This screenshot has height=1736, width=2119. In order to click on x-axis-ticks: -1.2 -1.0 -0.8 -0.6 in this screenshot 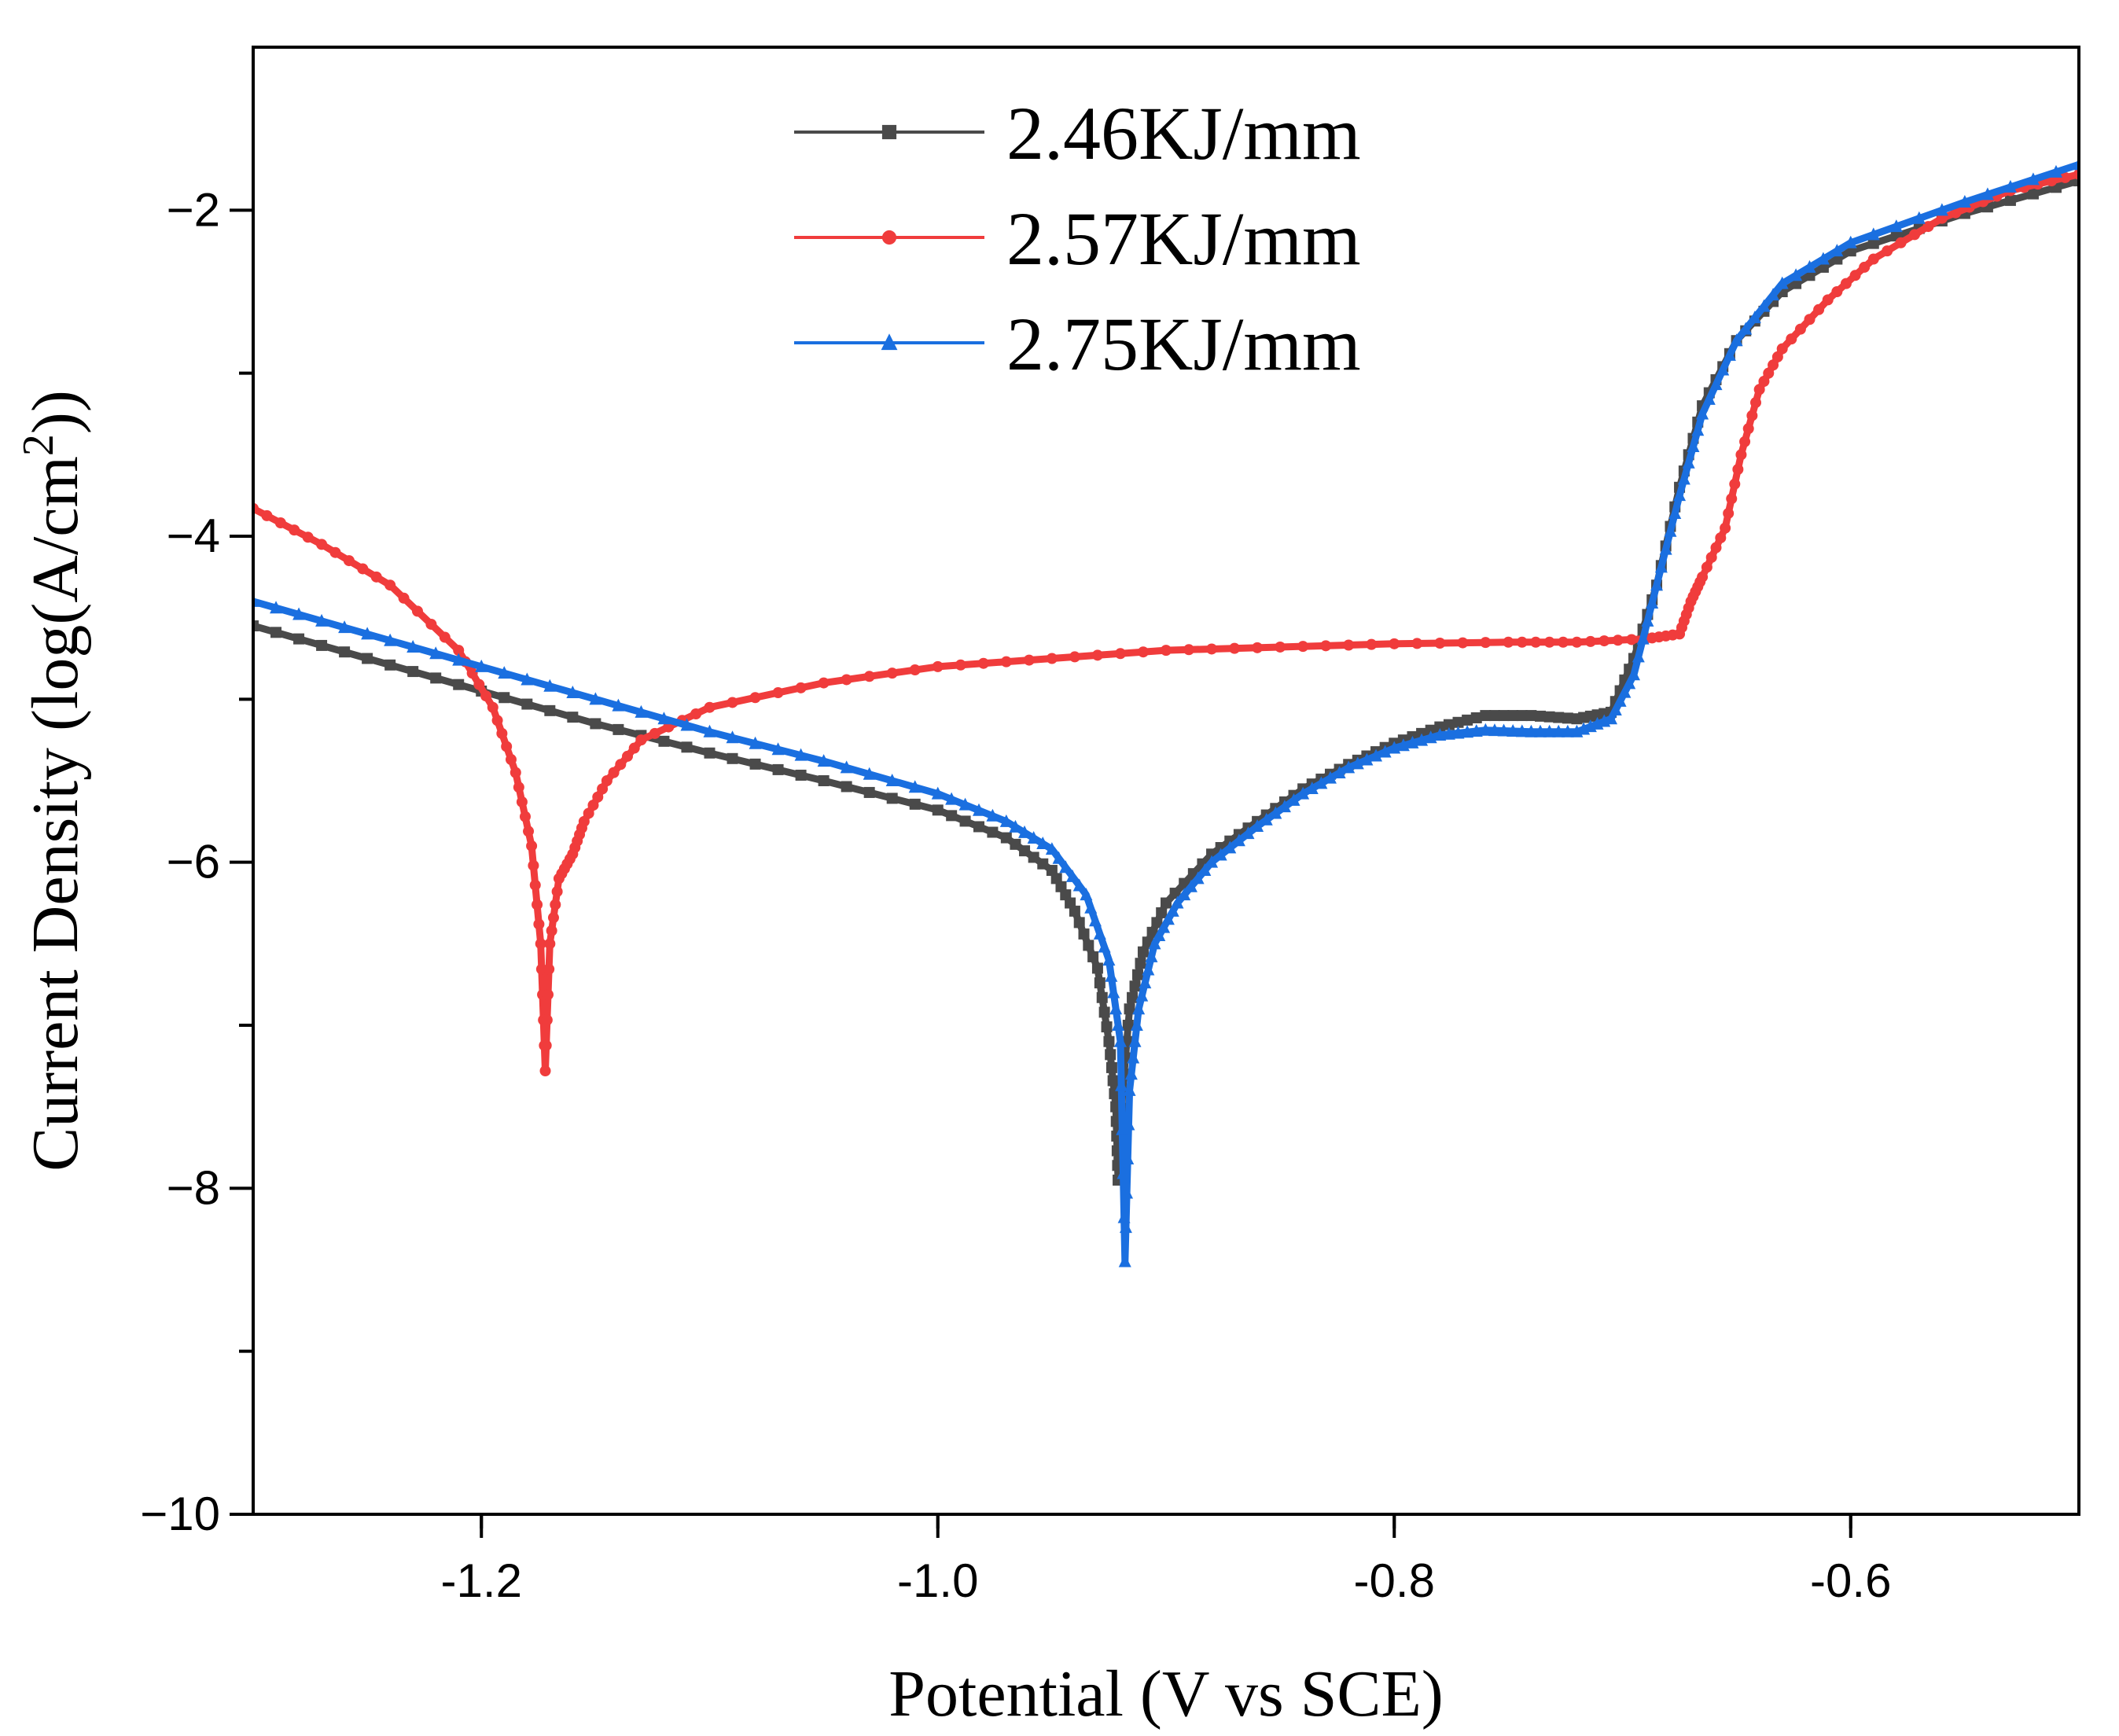, I will do `click(1166, 1561)`.